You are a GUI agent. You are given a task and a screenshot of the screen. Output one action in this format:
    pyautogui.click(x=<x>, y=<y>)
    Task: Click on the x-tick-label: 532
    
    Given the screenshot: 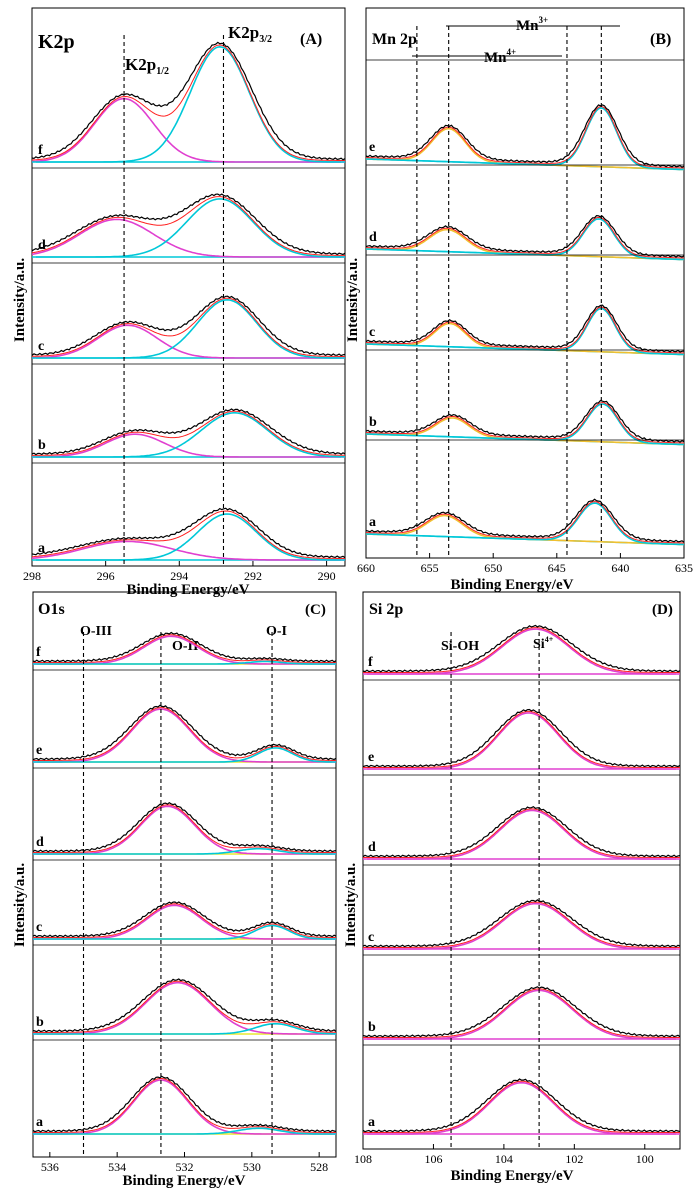 What is the action you would take?
    pyautogui.click(x=185, y=1167)
    